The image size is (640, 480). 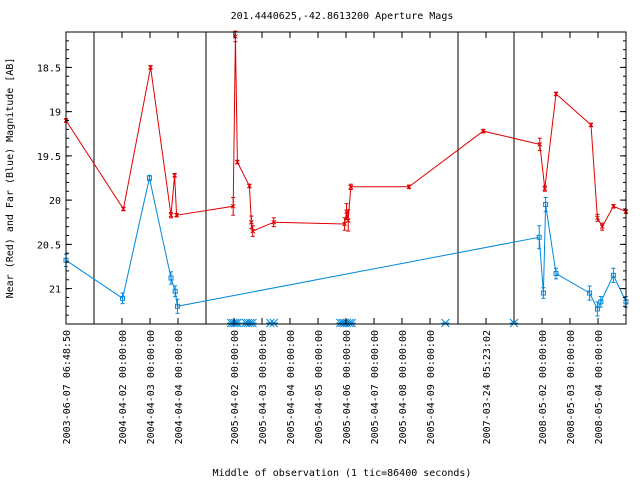 I want to click on x-tick-label: 2008-05-02 00:00:00, so click(x=543, y=387).